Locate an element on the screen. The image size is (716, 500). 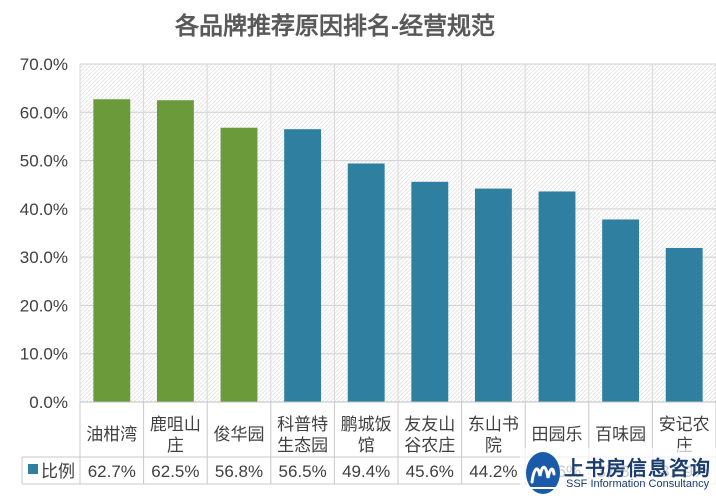
legend-swatch is located at coordinates (33, 469).